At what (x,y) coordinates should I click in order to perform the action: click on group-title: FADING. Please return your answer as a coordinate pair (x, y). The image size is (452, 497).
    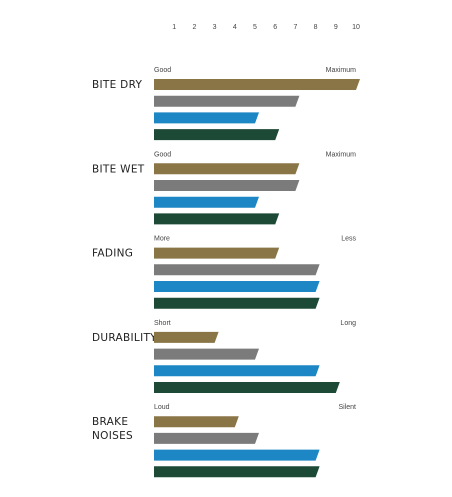
    Looking at the image, I should click on (112, 254).